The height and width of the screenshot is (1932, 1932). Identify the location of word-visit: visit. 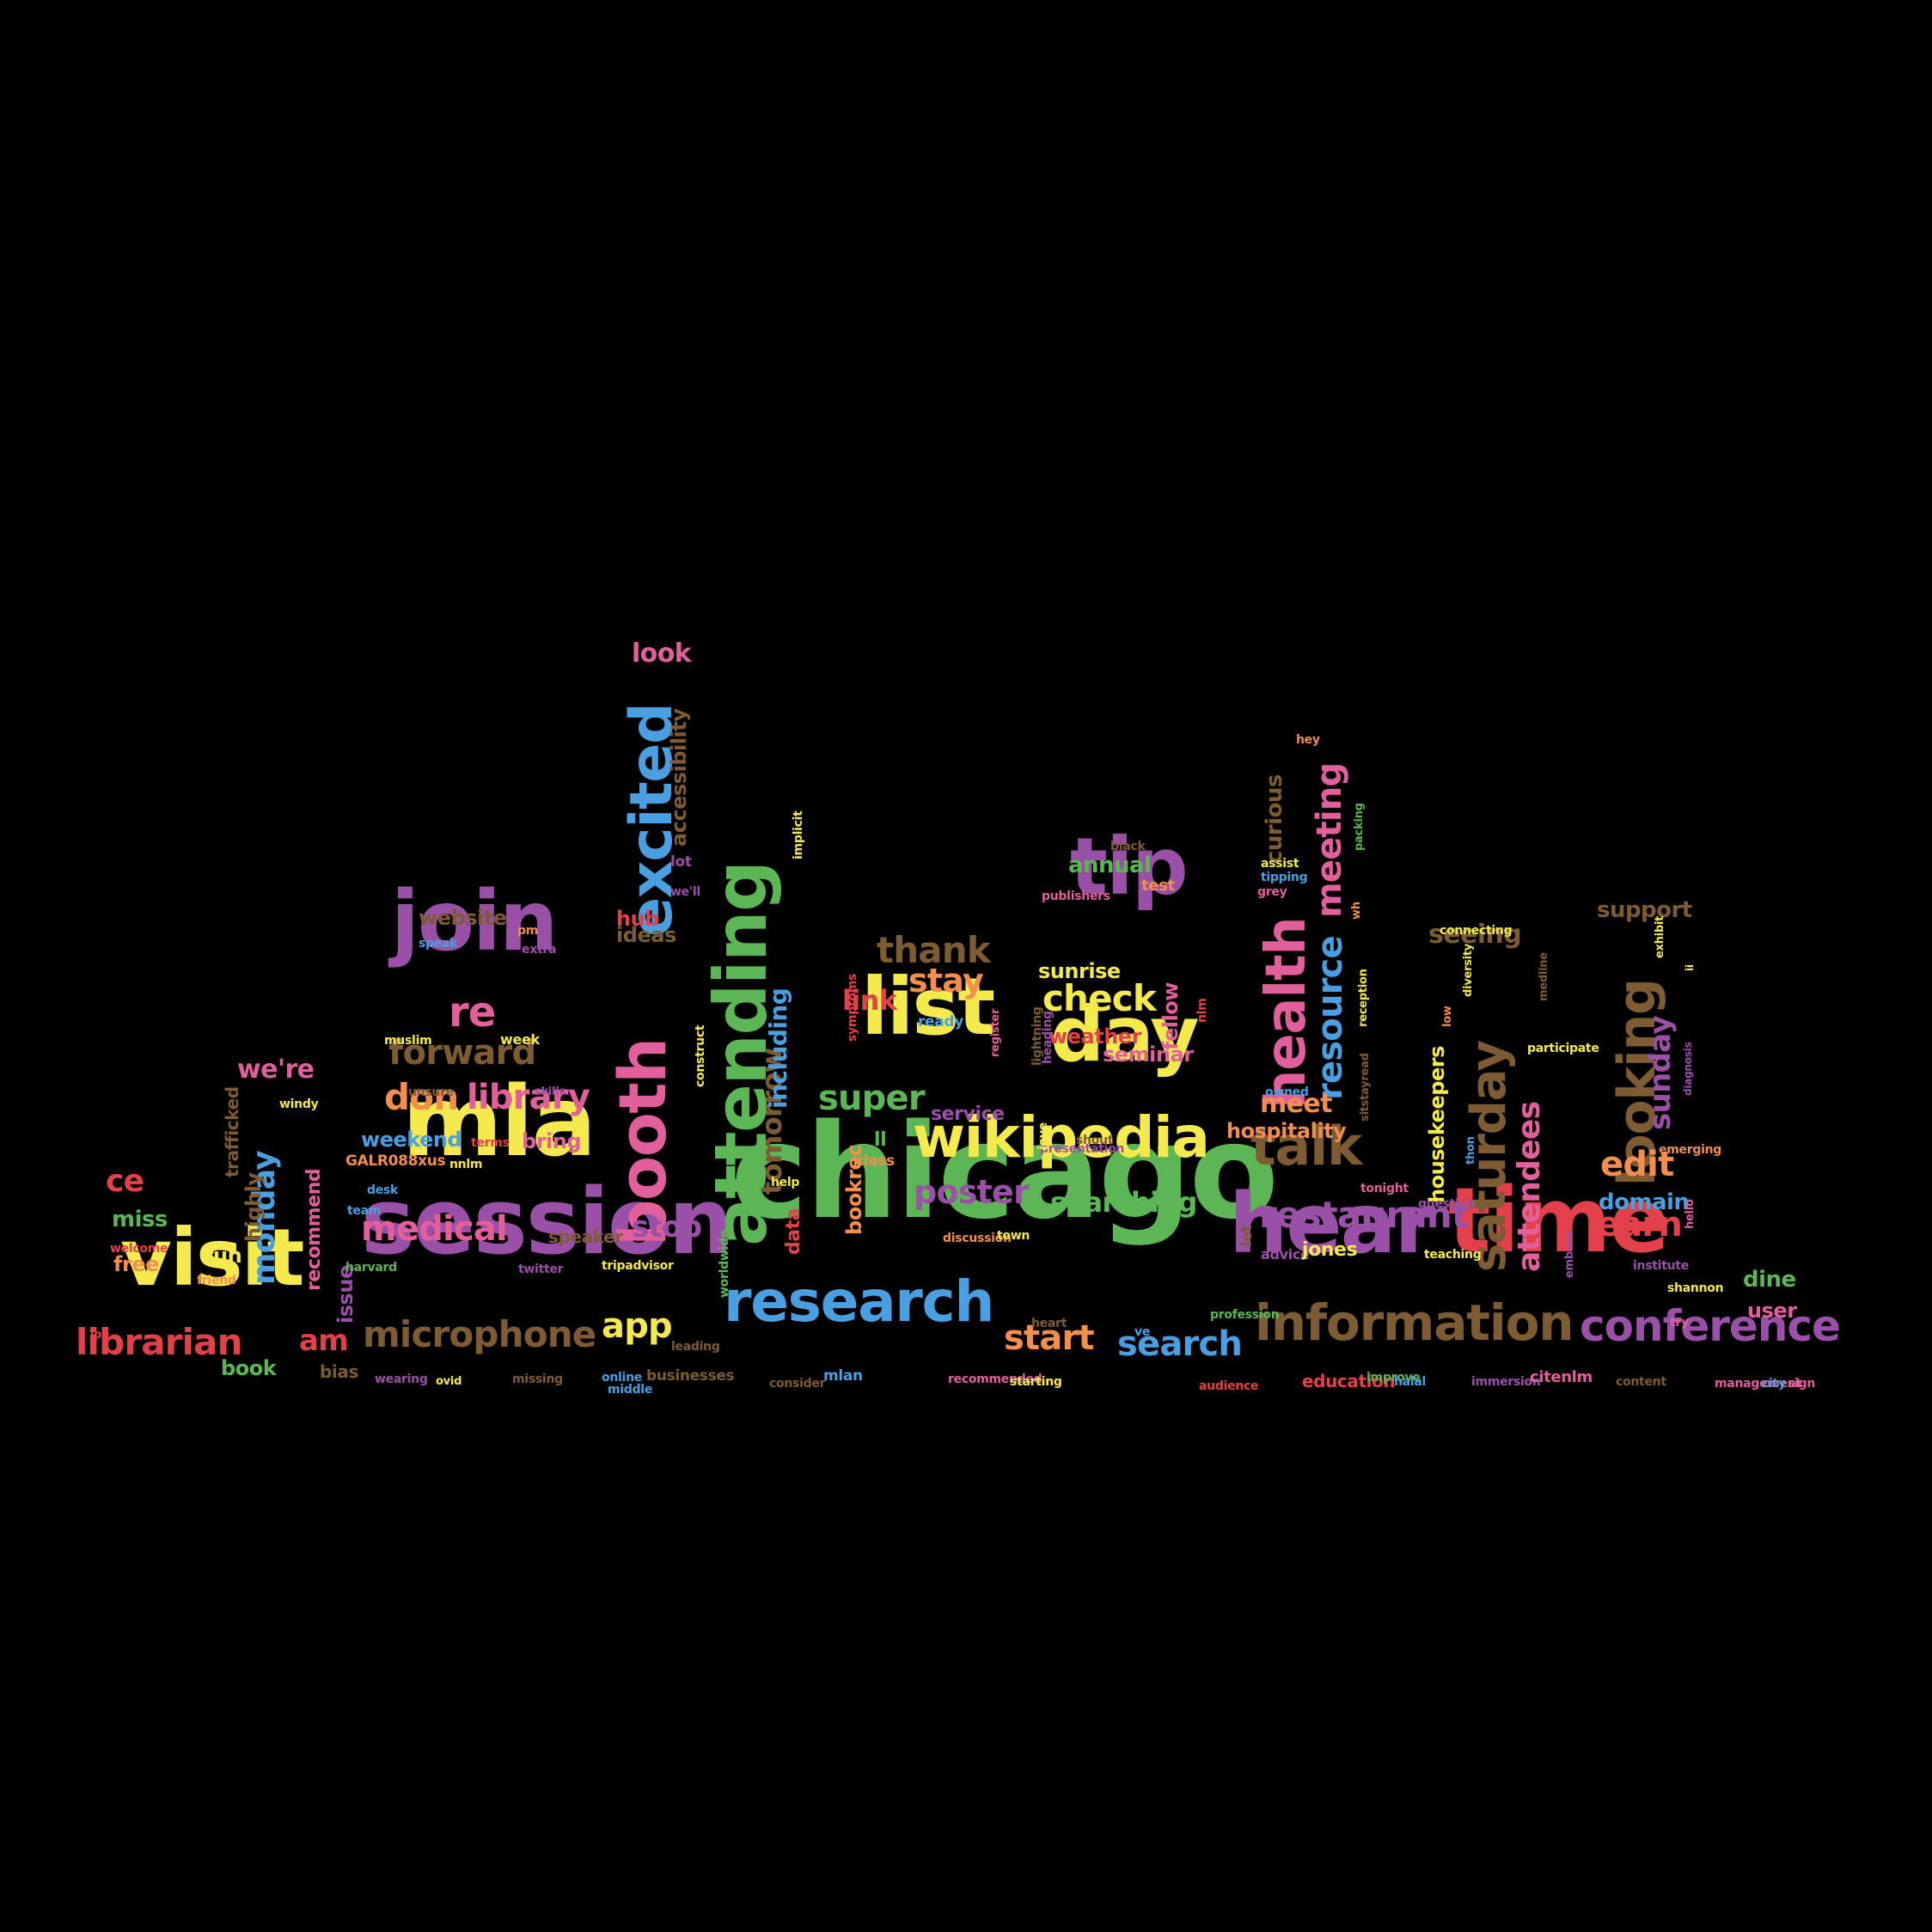
(212, 1258).